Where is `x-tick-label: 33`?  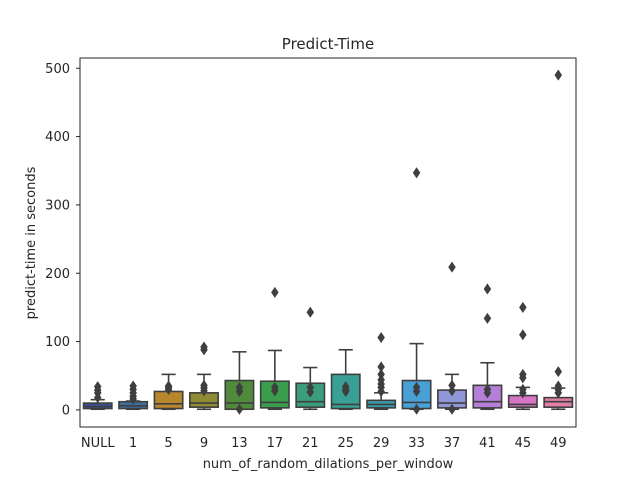
x-tick-label: 33 is located at coordinates (416, 443).